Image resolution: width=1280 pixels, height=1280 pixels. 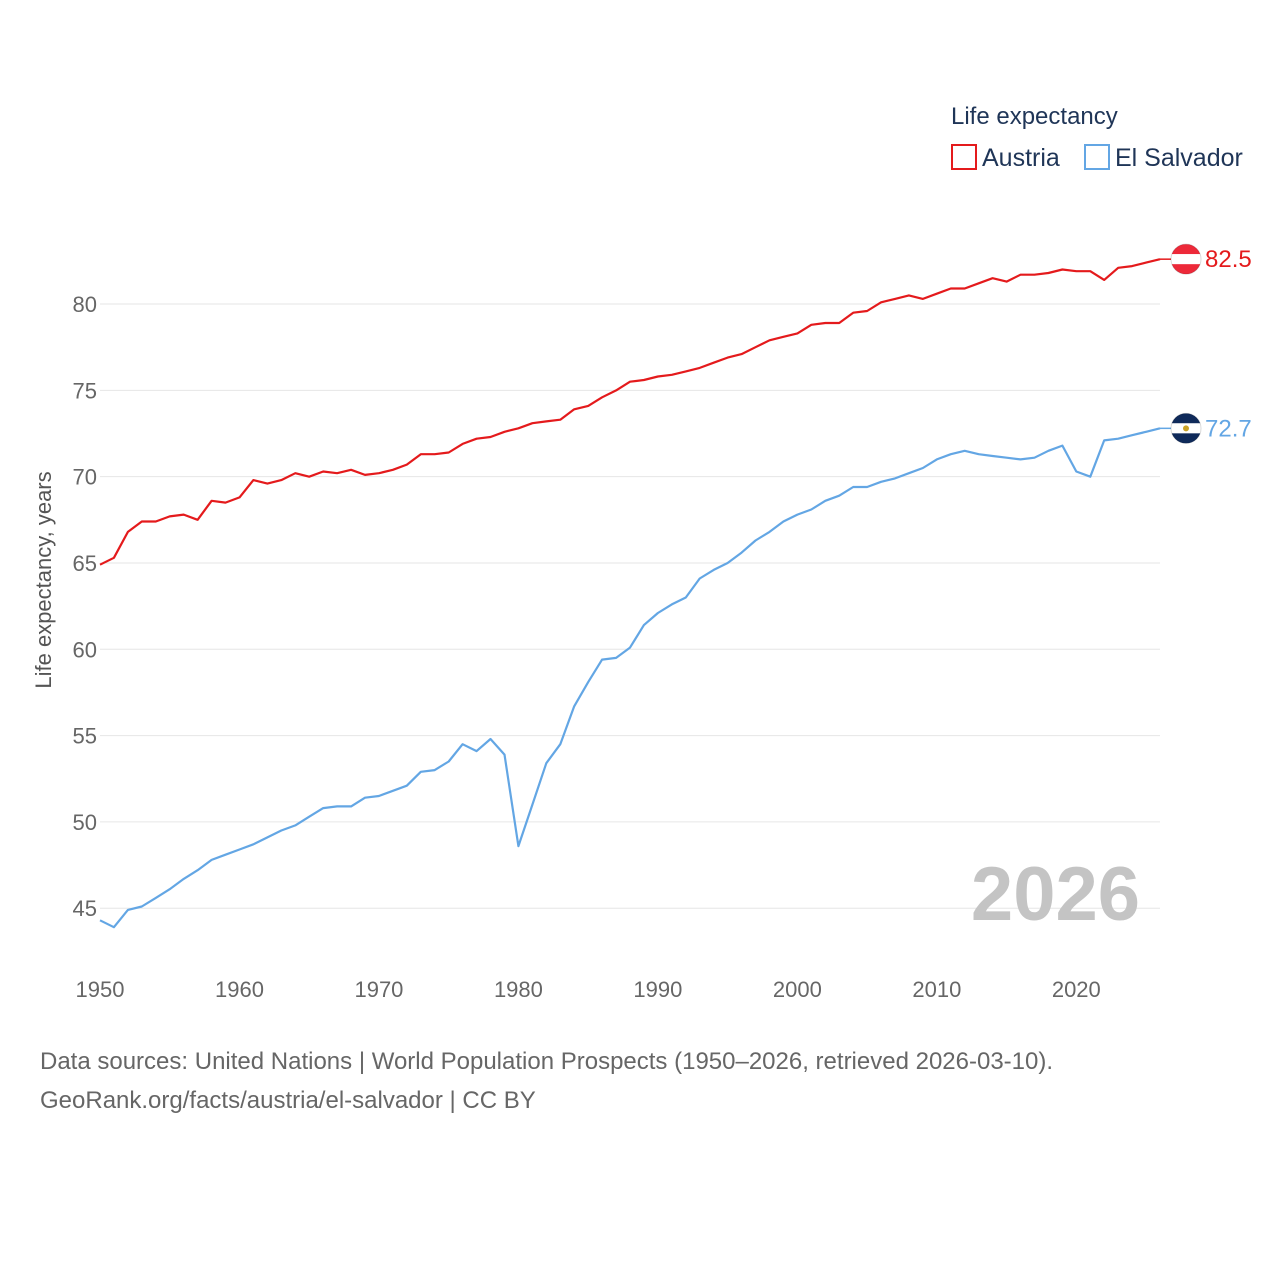 What do you see at coordinates (936, 989) in the screenshot?
I see `x-tick-label: 2010` at bounding box center [936, 989].